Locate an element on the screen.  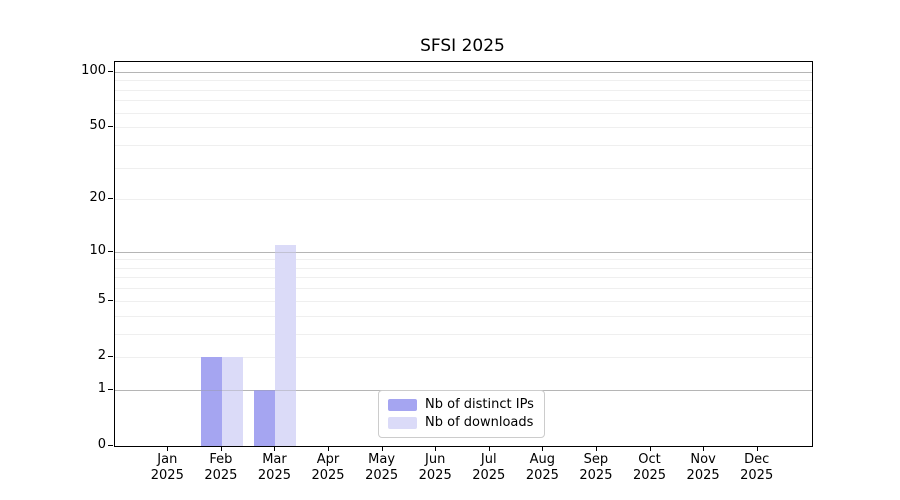
bar-nb-of-downloads-mar is located at coordinates (286, 345).